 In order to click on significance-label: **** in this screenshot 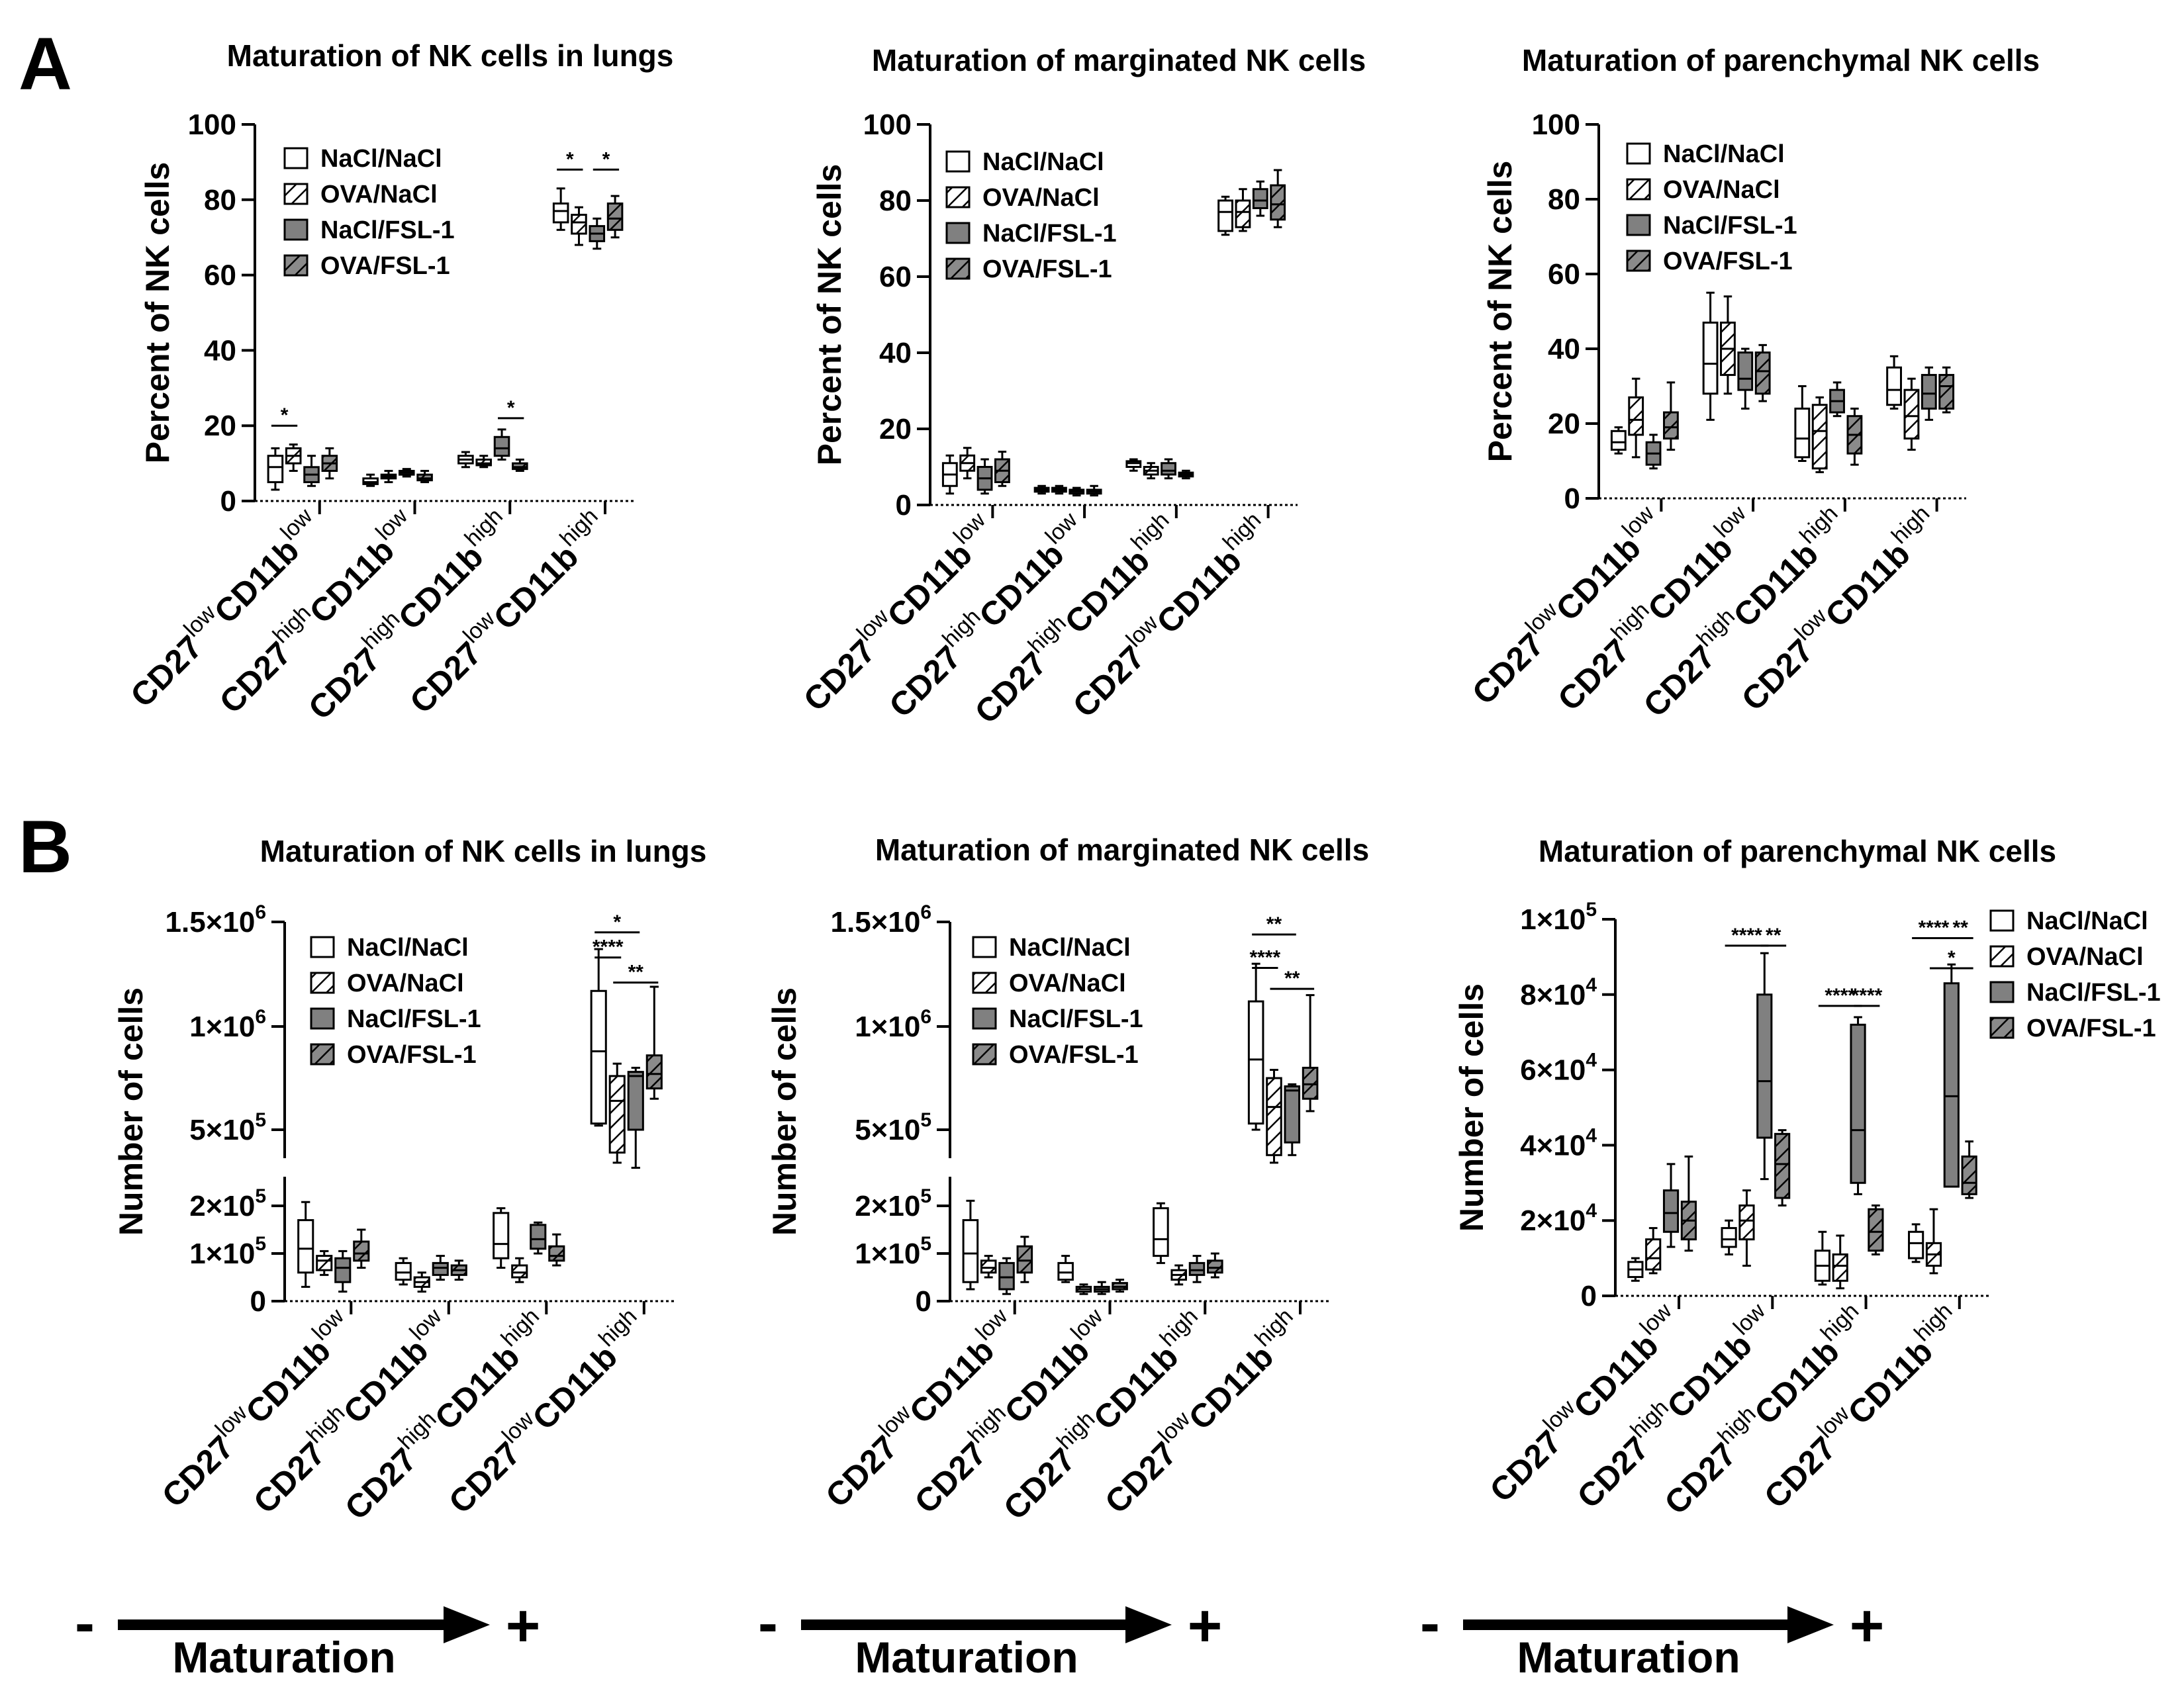, I will do `click(1264, 958)`.